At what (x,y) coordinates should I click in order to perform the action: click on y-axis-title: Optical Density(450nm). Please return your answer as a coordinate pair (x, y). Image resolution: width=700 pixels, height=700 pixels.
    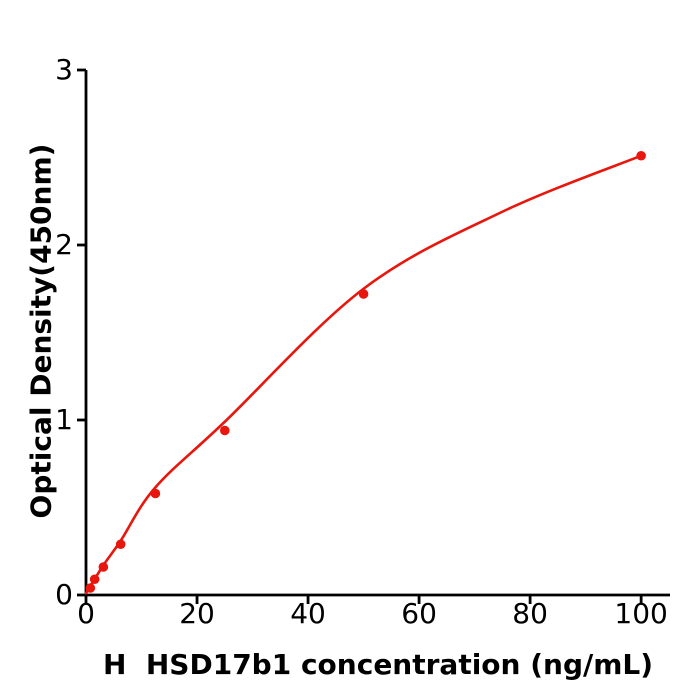
    Looking at the image, I should click on (41, 331).